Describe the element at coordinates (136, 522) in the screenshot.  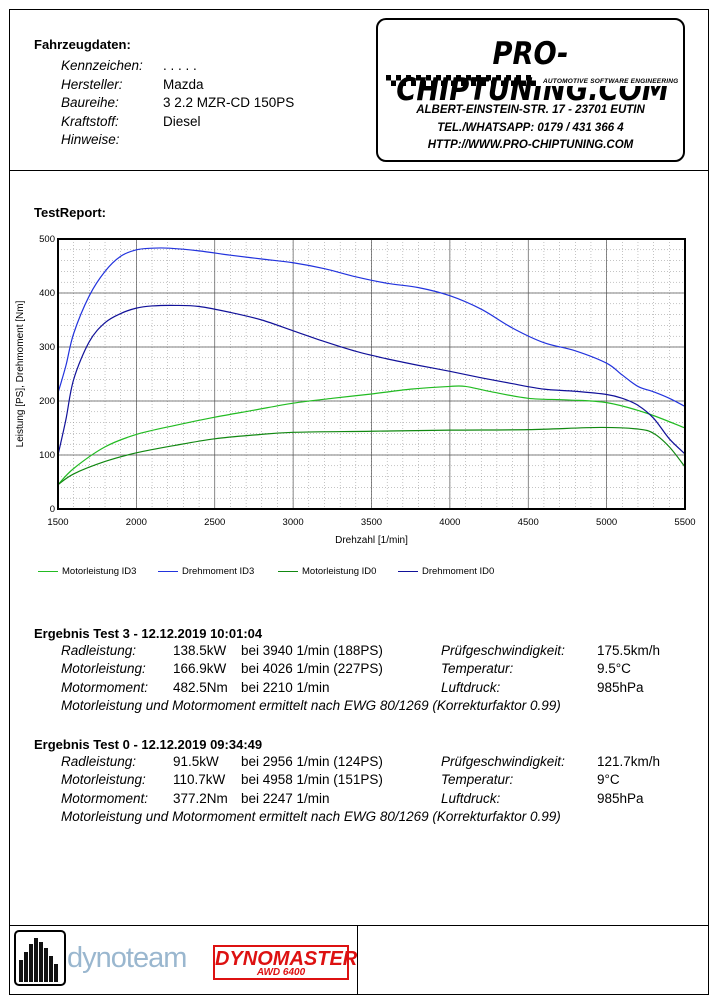
I see `x-tick-label: 2000` at that location.